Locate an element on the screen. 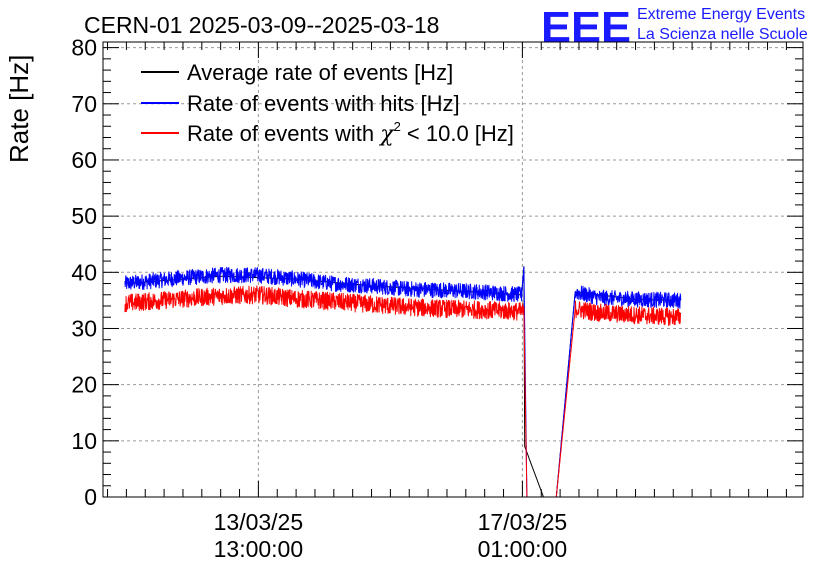  x-tick-label-date-1: 17/03/25 is located at coordinates (523, 522).